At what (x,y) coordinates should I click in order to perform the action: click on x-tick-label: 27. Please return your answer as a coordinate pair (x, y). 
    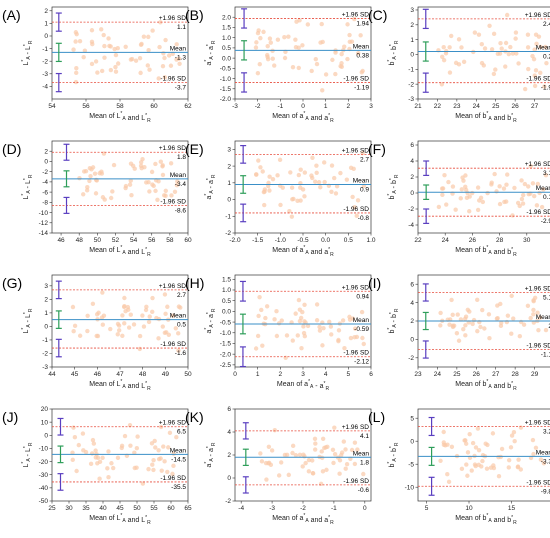
    Looking at the image, I should click on (496, 374).